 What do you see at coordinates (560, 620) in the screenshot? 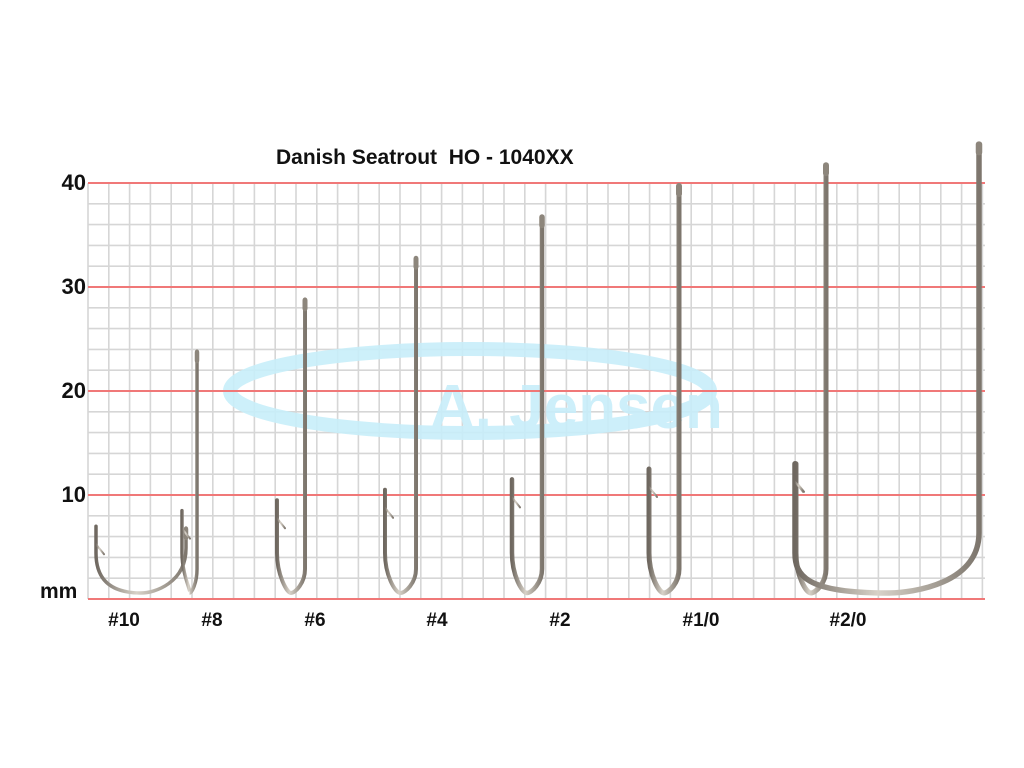
I see `x-tick-size-2: #2` at bounding box center [560, 620].